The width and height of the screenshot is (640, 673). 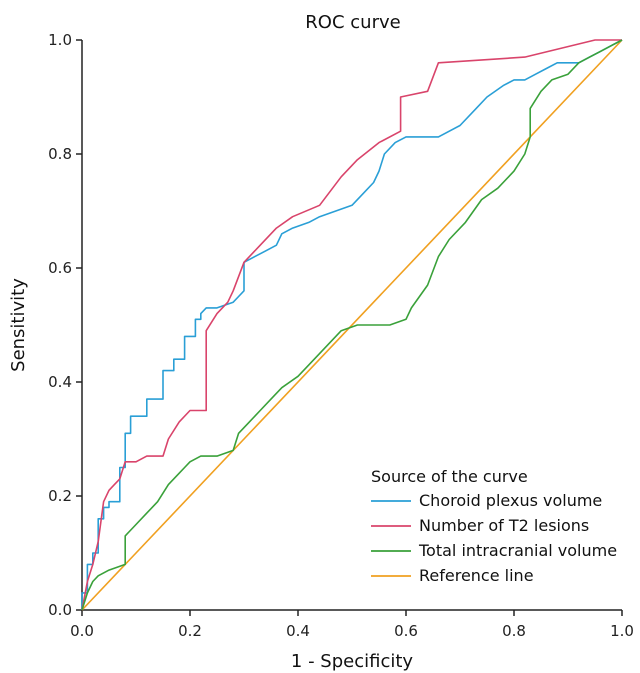 I want to click on x-axis-title: 1 - Specificity, so click(x=352, y=661).